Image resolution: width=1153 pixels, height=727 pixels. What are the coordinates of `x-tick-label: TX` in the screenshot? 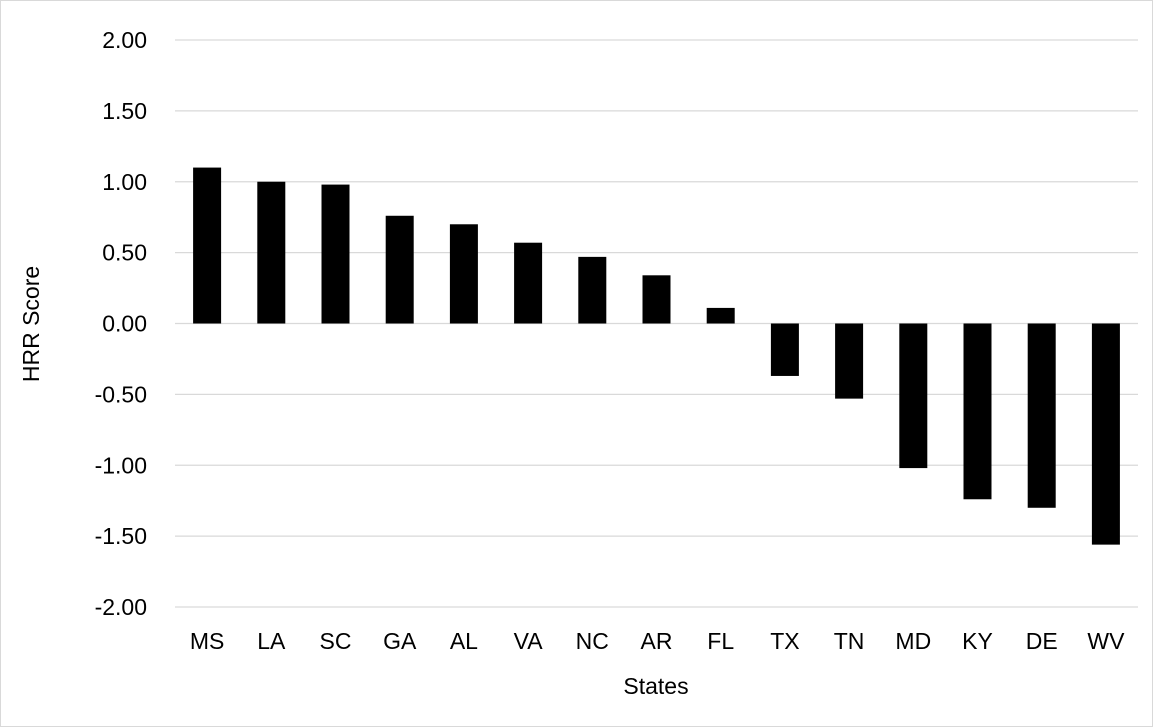 It's located at (784, 641).